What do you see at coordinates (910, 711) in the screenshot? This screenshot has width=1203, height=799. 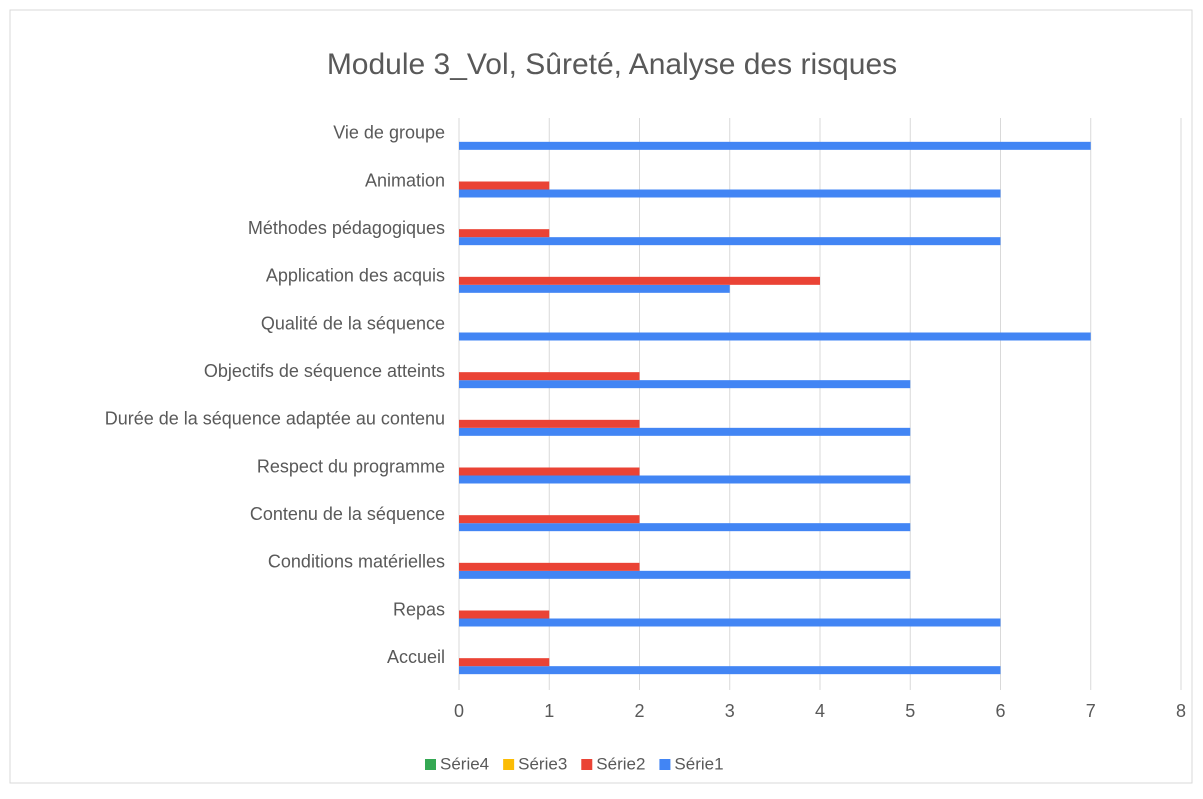 I see `x-tick-label: 5` at bounding box center [910, 711].